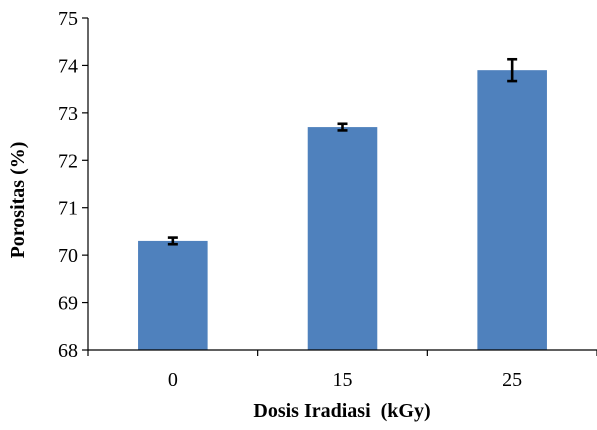 This screenshot has width=597, height=430. I want to click on y-tick-label: 69, so click(68, 304).